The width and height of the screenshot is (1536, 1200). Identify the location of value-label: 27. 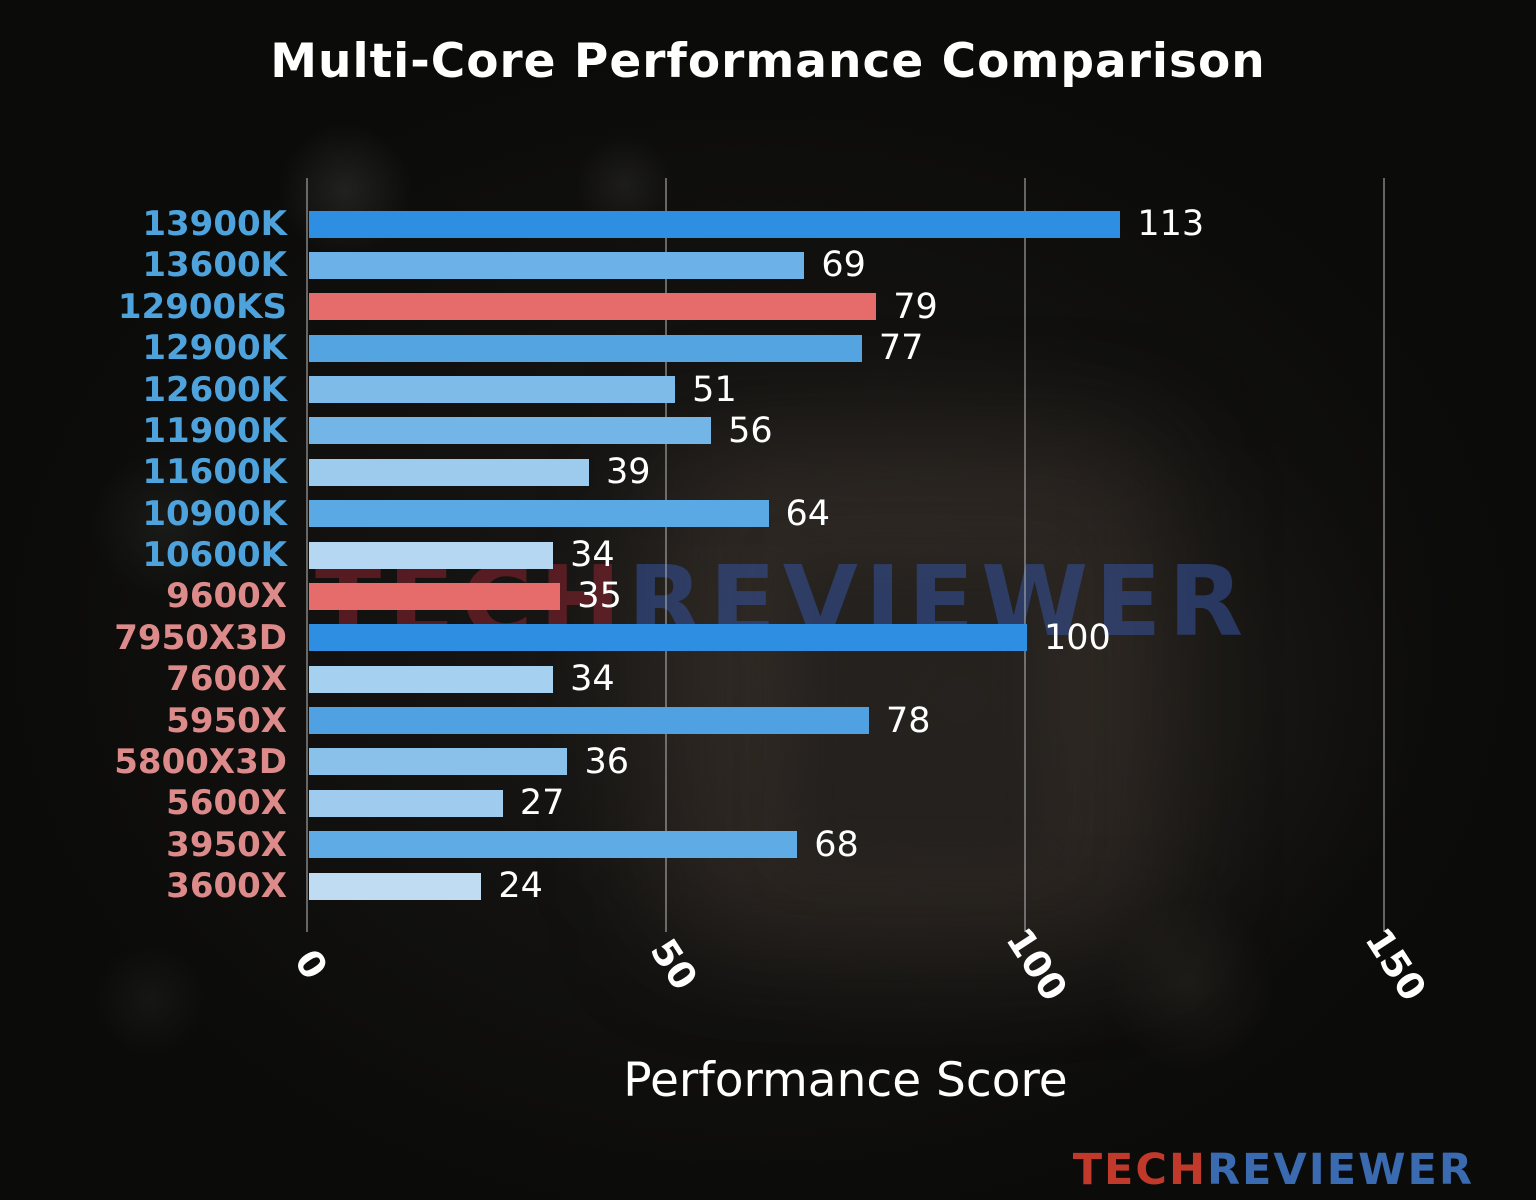
(542, 803).